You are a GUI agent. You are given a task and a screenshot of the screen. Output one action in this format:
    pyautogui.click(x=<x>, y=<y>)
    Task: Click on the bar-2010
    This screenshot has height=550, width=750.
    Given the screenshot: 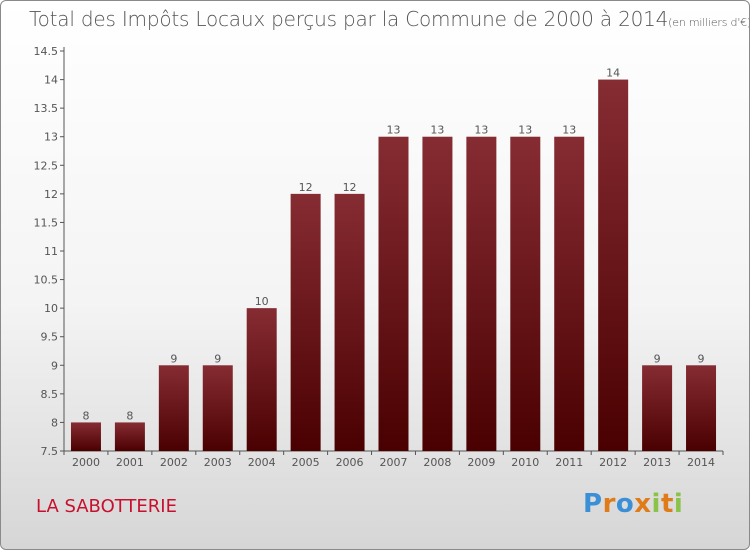 What is the action you would take?
    pyautogui.click(x=525, y=293)
    